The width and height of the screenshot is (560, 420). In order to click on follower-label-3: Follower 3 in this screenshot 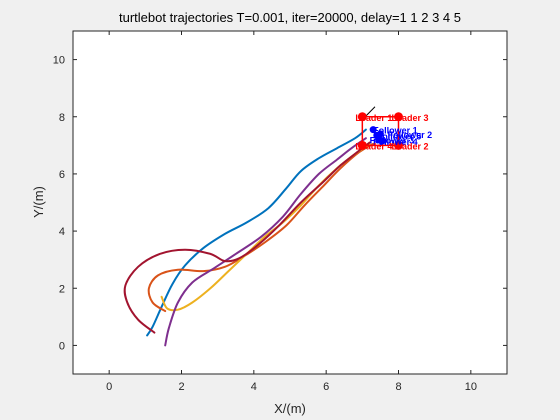, I will do `click(392, 141)`.